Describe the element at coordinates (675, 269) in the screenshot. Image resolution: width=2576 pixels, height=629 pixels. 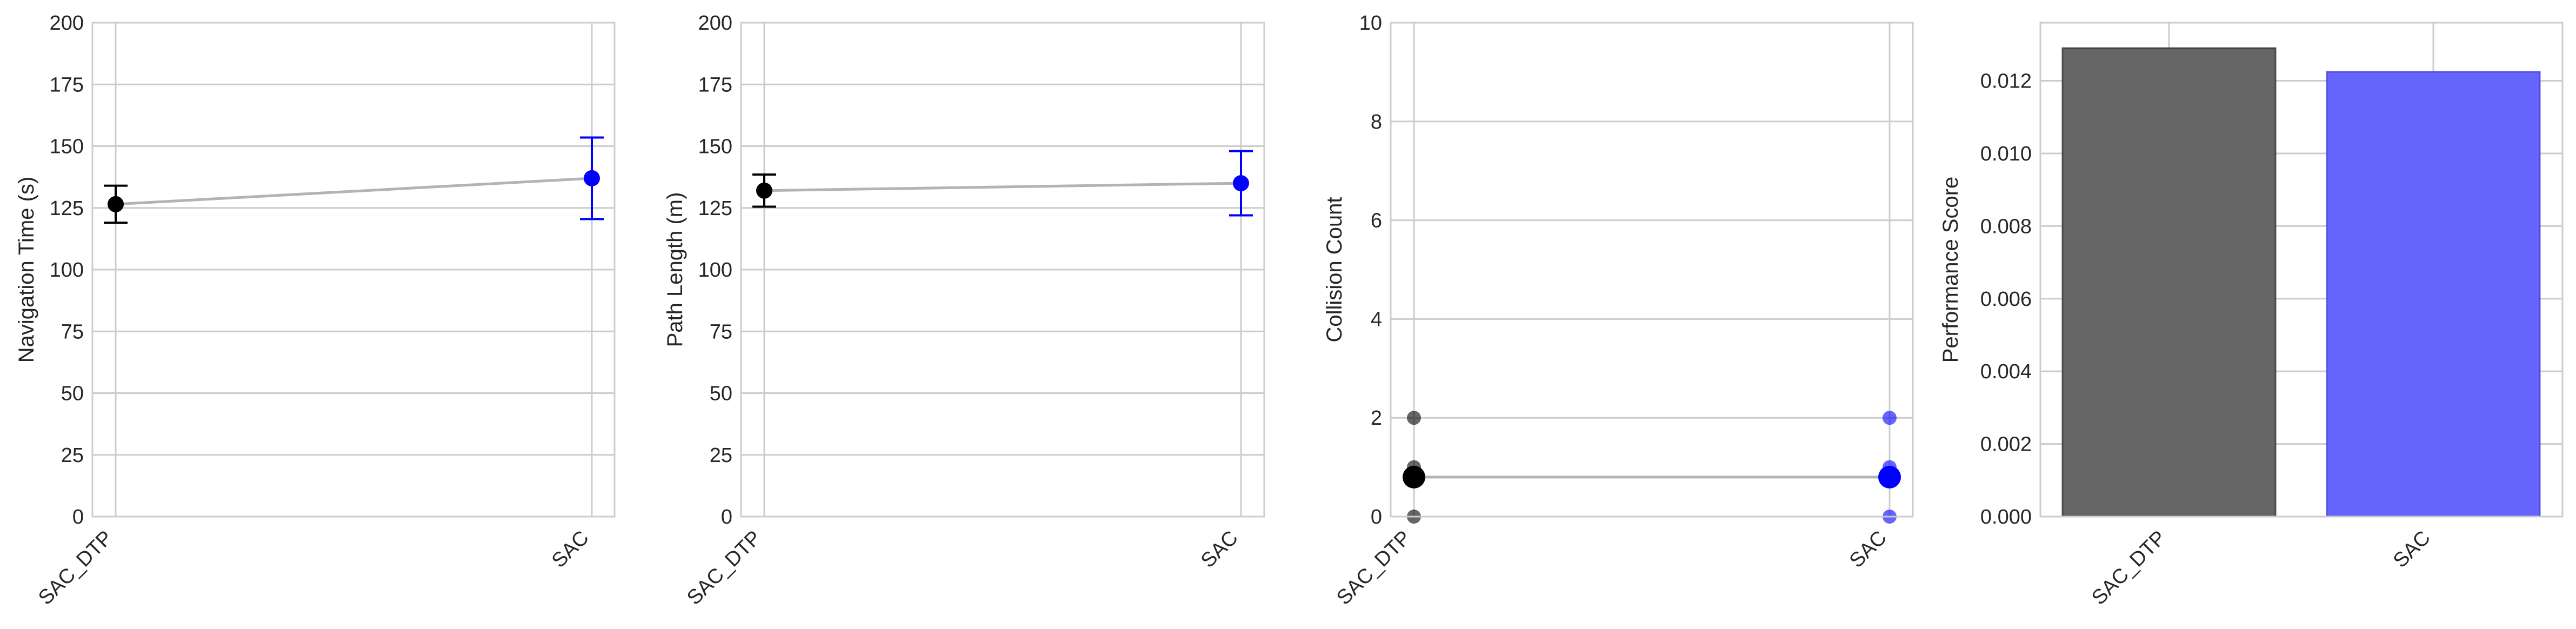
I see `y-axis-label: Path Length (m)` at that location.